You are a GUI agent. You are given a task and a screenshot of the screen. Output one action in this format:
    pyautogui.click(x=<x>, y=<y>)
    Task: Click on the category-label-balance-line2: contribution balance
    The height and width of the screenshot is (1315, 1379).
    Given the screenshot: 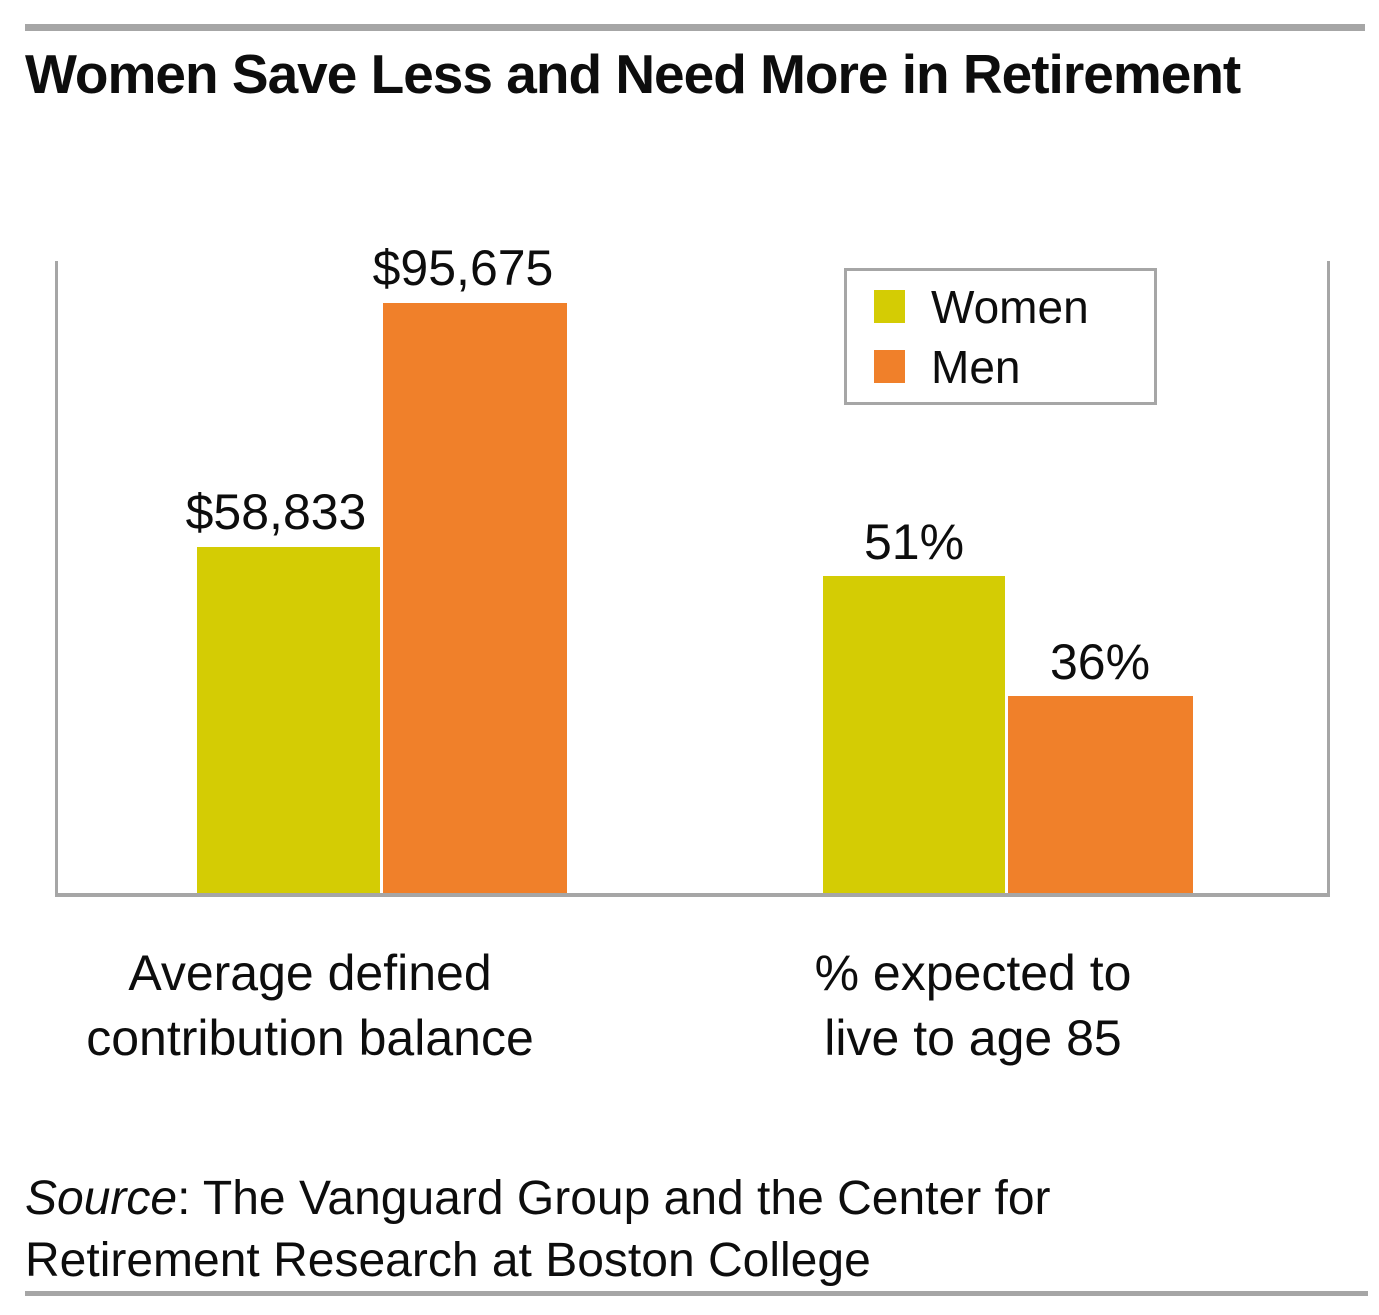 What is the action you would take?
    pyautogui.click(x=310, y=1038)
    